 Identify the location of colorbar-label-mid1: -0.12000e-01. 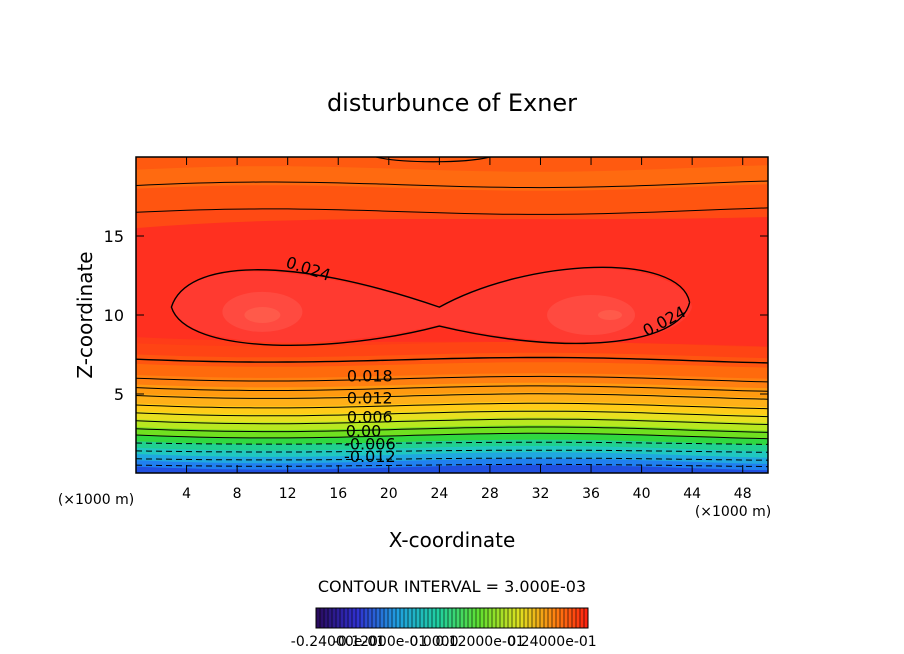
(380, 642).